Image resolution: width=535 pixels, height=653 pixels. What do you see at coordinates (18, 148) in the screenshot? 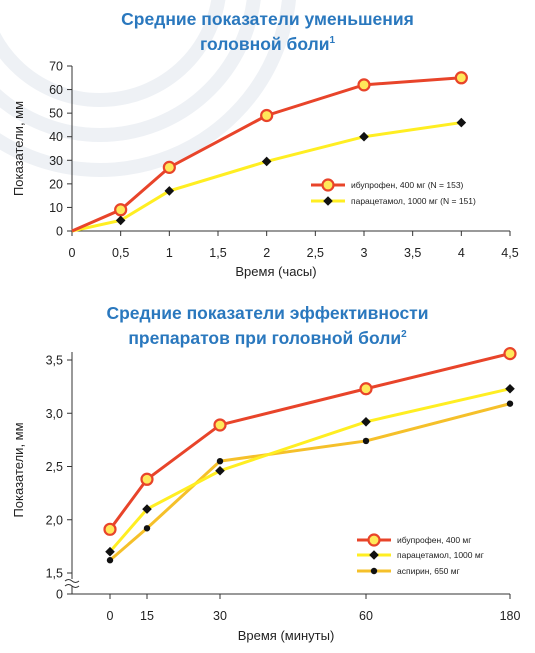
I see `chart1-y-axis-label: Показатели, мм` at bounding box center [18, 148].